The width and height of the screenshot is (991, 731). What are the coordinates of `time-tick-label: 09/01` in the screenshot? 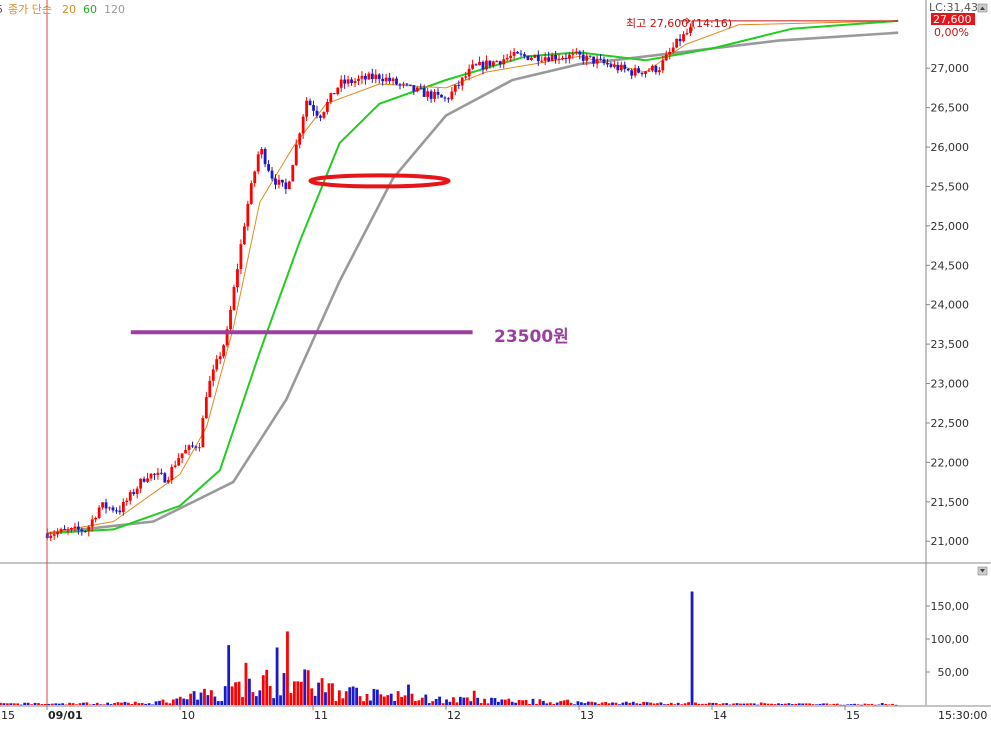 It's located at (65, 715).